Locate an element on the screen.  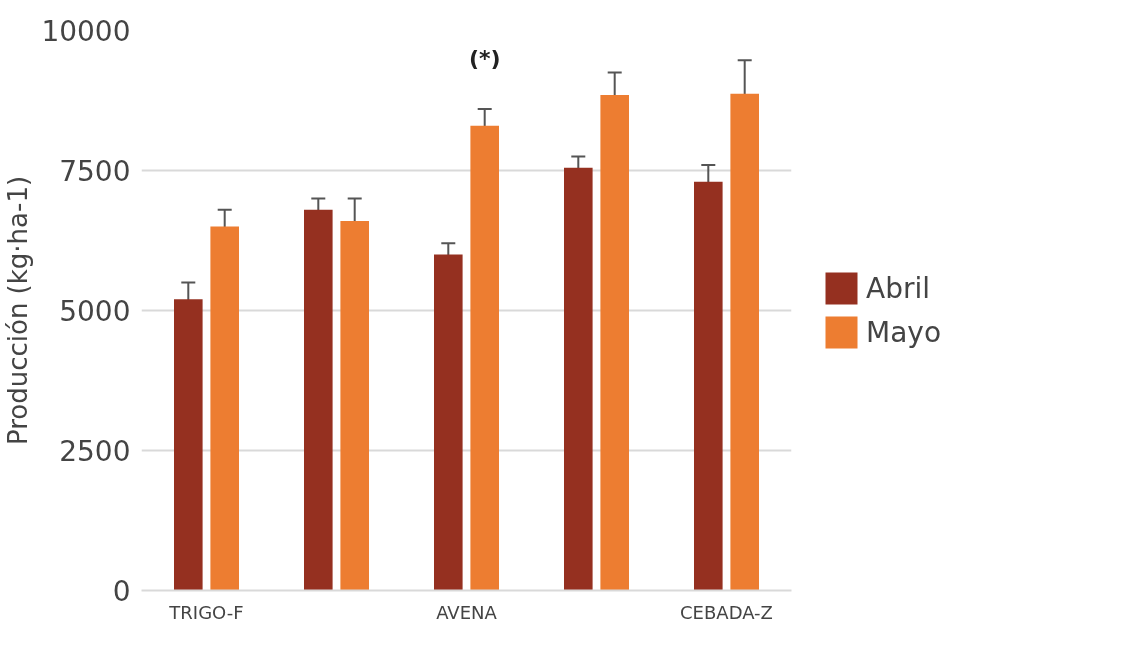
y-tick-label: 10000 is located at coordinates (86, 31).